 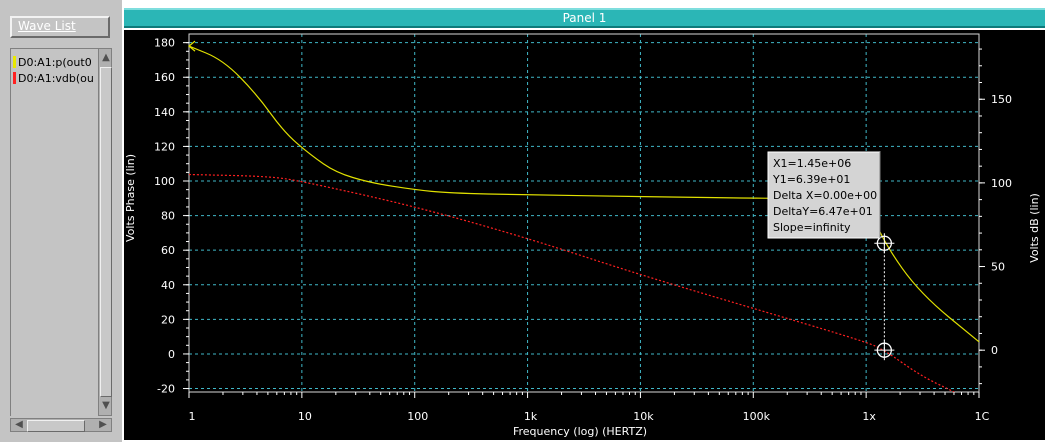 What do you see at coordinates (1001, 99) in the screenshot?
I see `right-y-tick-label: 150` at bounding box center [1001, 99].